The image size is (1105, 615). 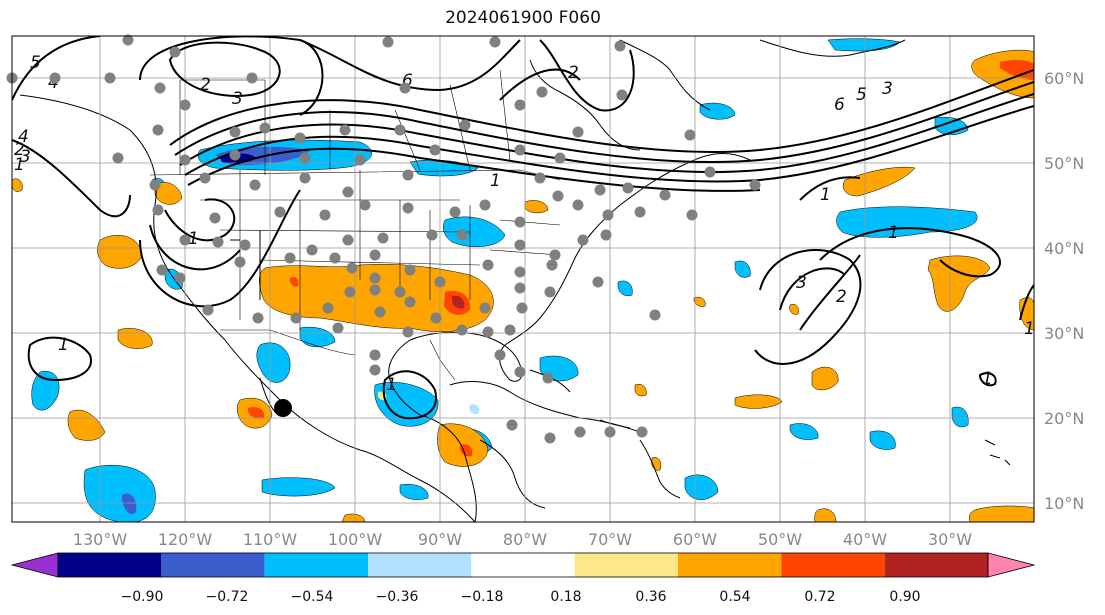 I want to click on lon-label: 80°W, so click(x=525, y=539).